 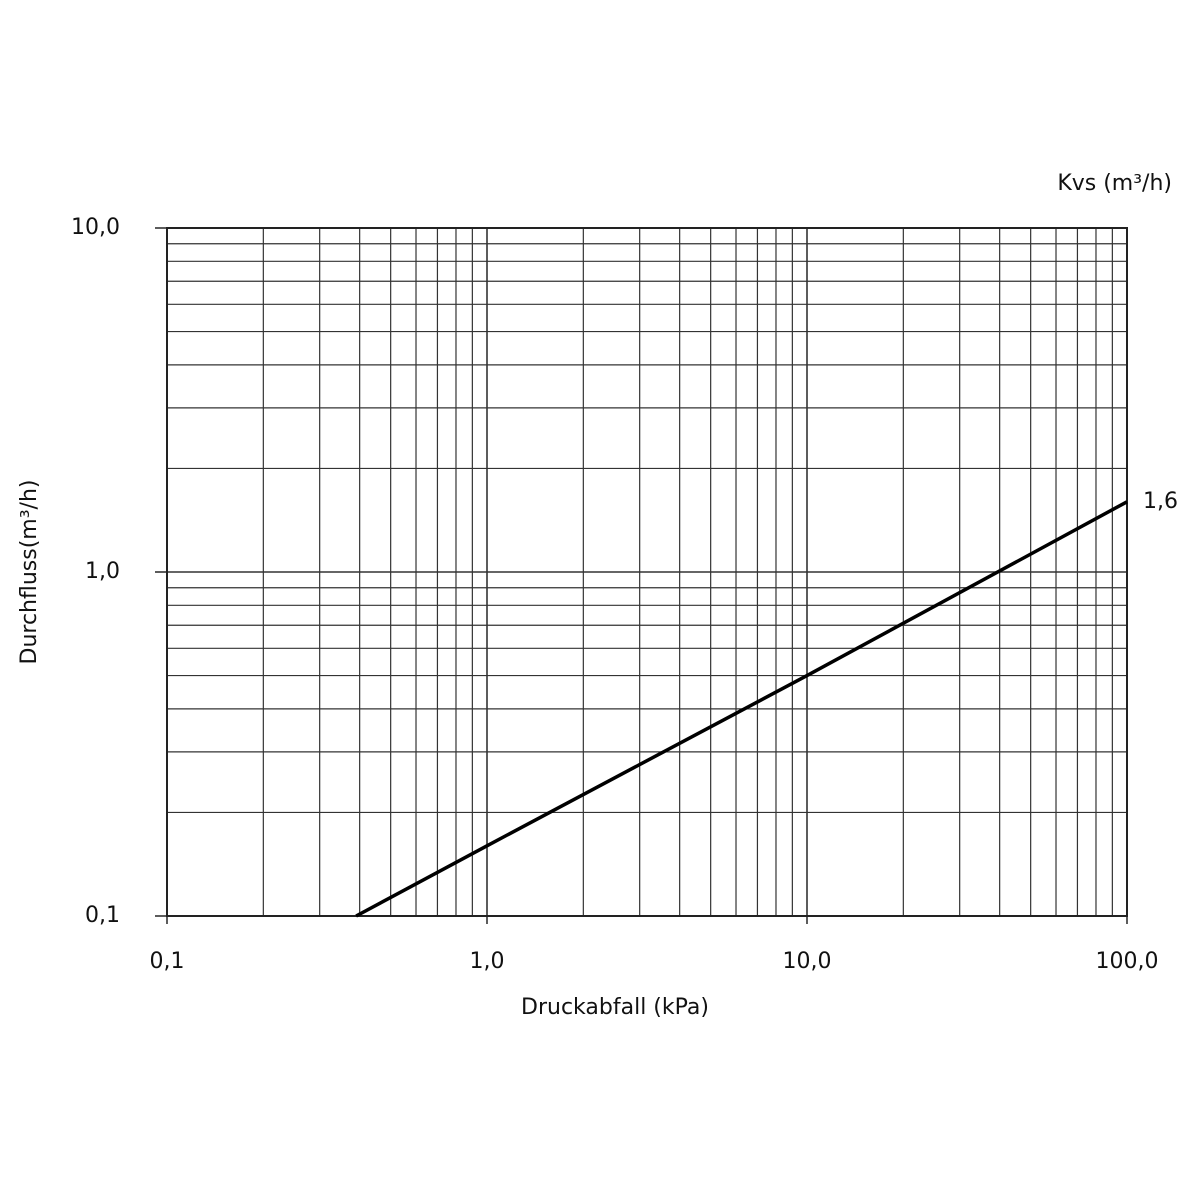 What do you see at coordinates (102, 915) in the screenshot?
I see `y-tick-label: 0,1` at bounding box center [102, 915].